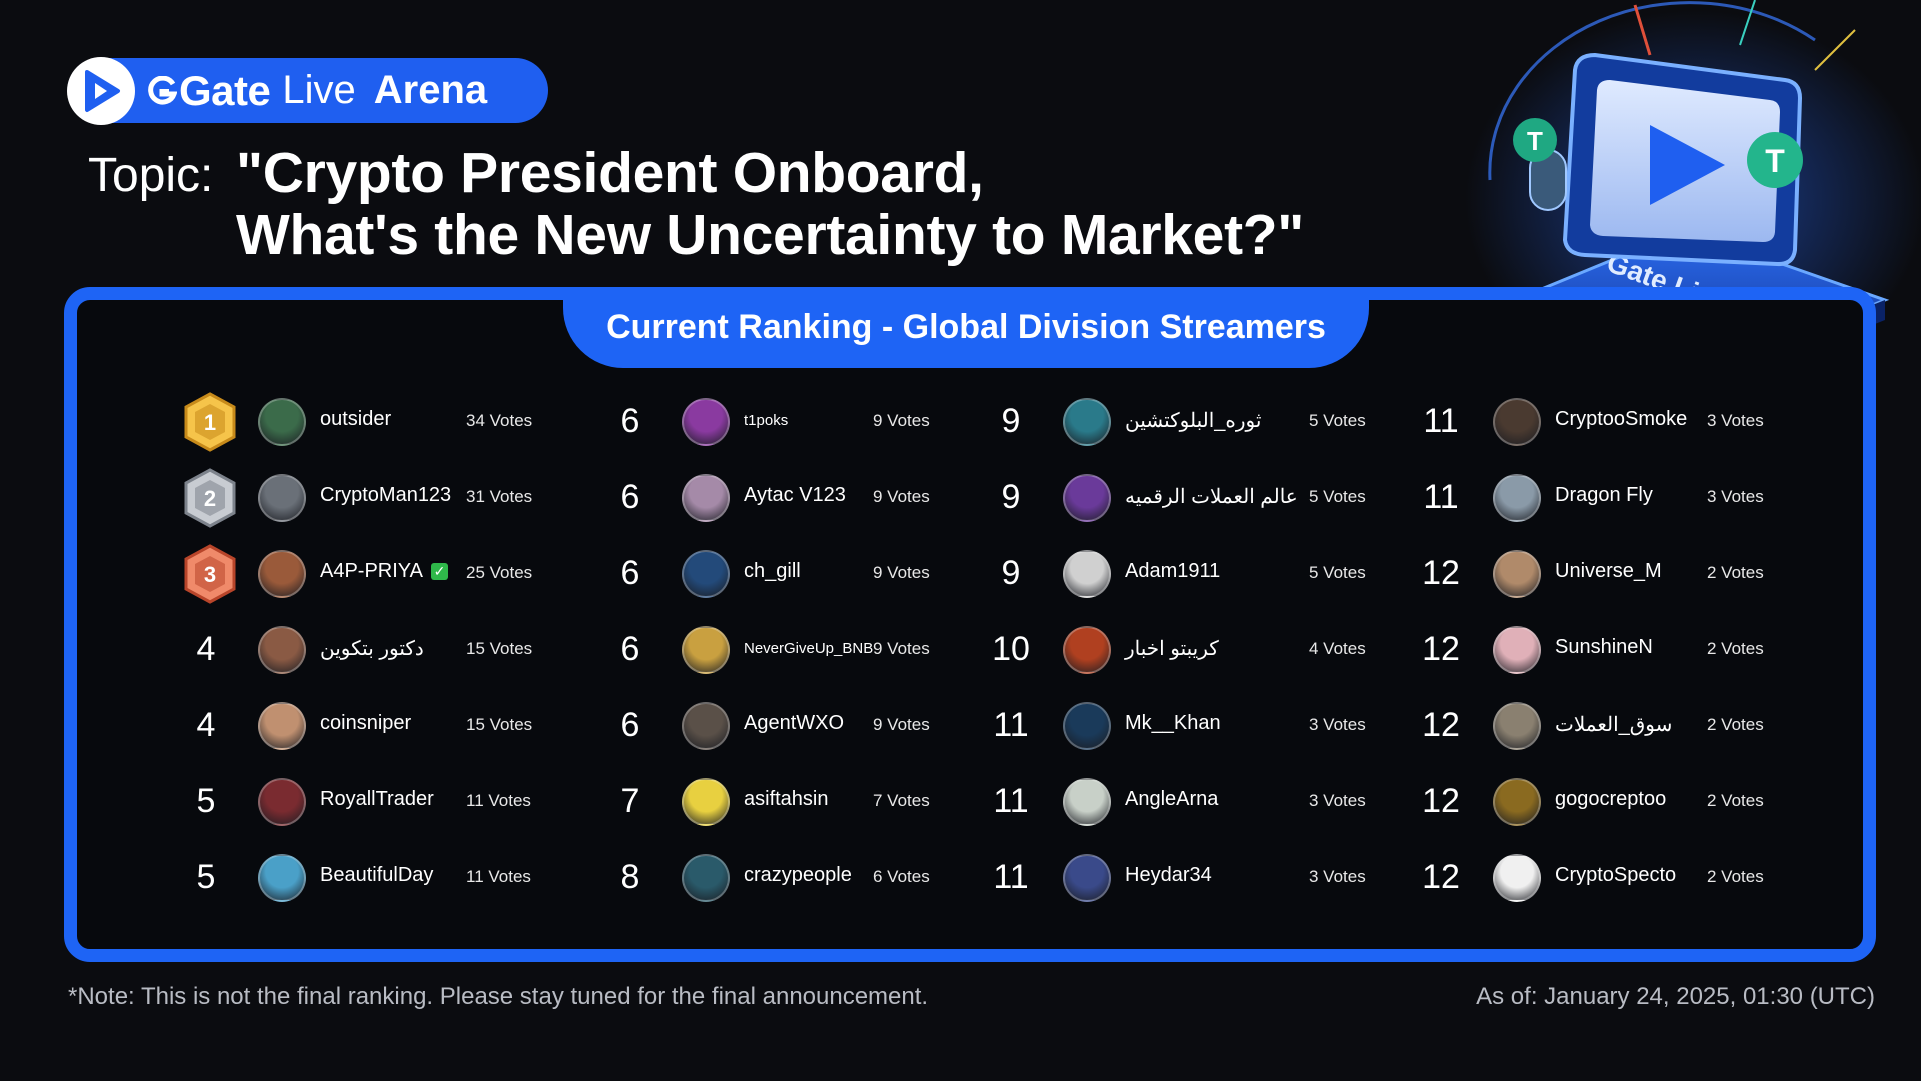 The width and height of the screenshot is (1921, 1081). Describe the element at coordinates (772, 571) in the screenshot. I see `streamer-name: ch_gill` at that location.